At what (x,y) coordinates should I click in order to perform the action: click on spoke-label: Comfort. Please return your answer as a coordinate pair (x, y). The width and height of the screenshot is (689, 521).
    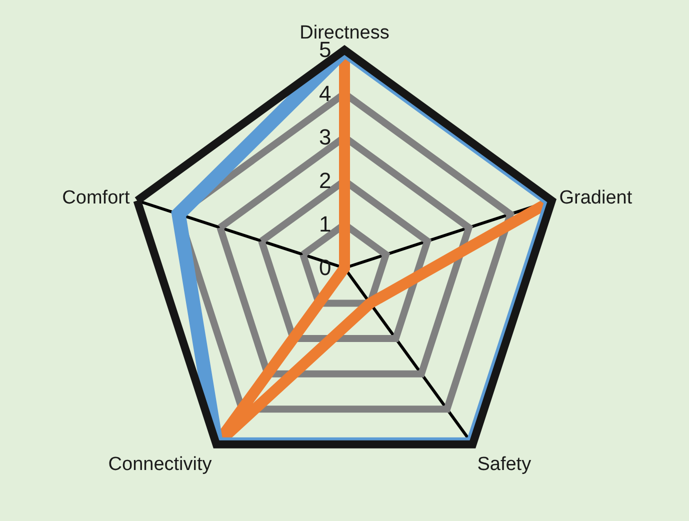
    Looking at the image, I should click on (96, 197).